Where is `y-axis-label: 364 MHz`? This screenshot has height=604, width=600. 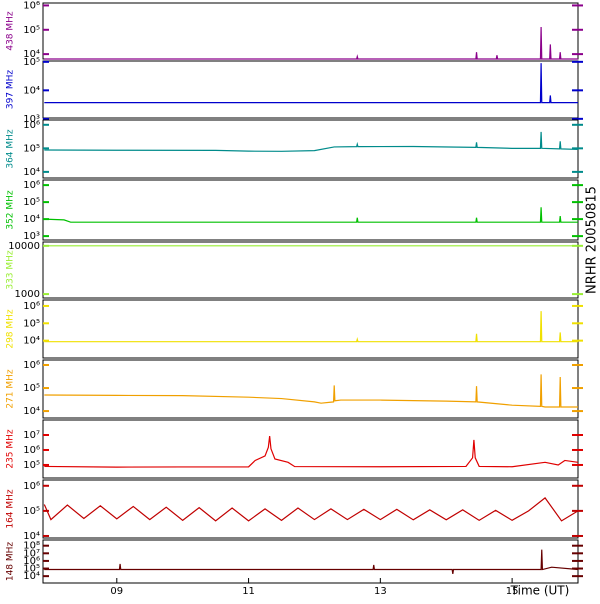 y-axis-label: 364 MHz is located at coordinates (11, 149).